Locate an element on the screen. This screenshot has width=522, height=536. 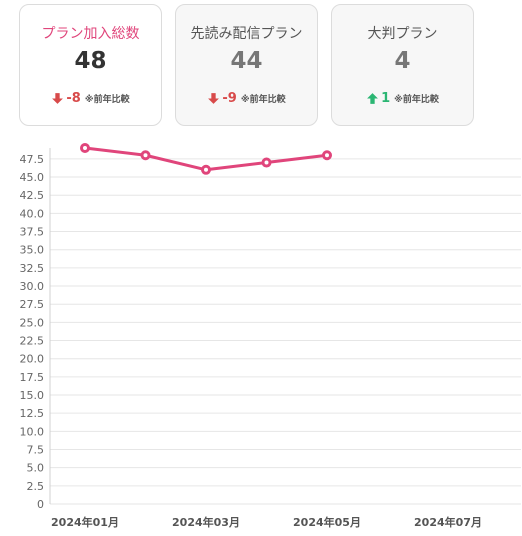
y-tick-label: 2.5 is located at coordinates (36, 486).